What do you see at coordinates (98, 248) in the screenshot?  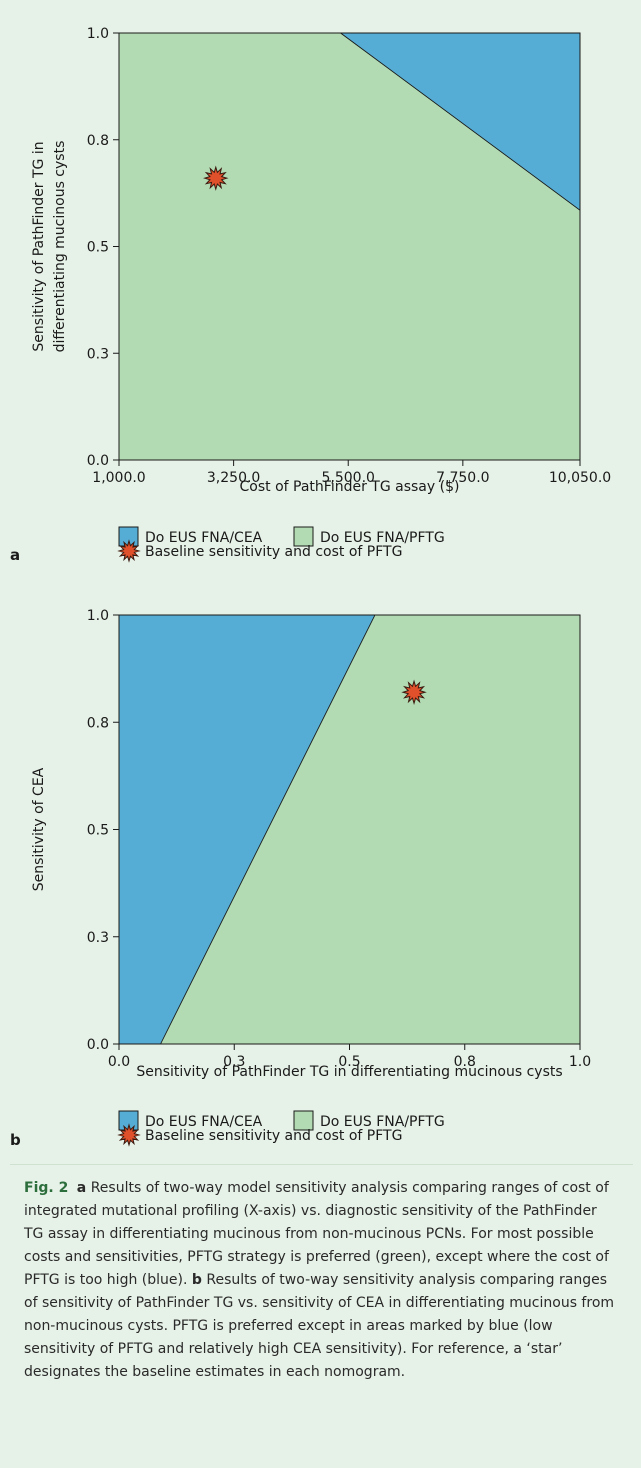 I see `pa-y-tick-label: 0.5` at bounding box center [98, 248].